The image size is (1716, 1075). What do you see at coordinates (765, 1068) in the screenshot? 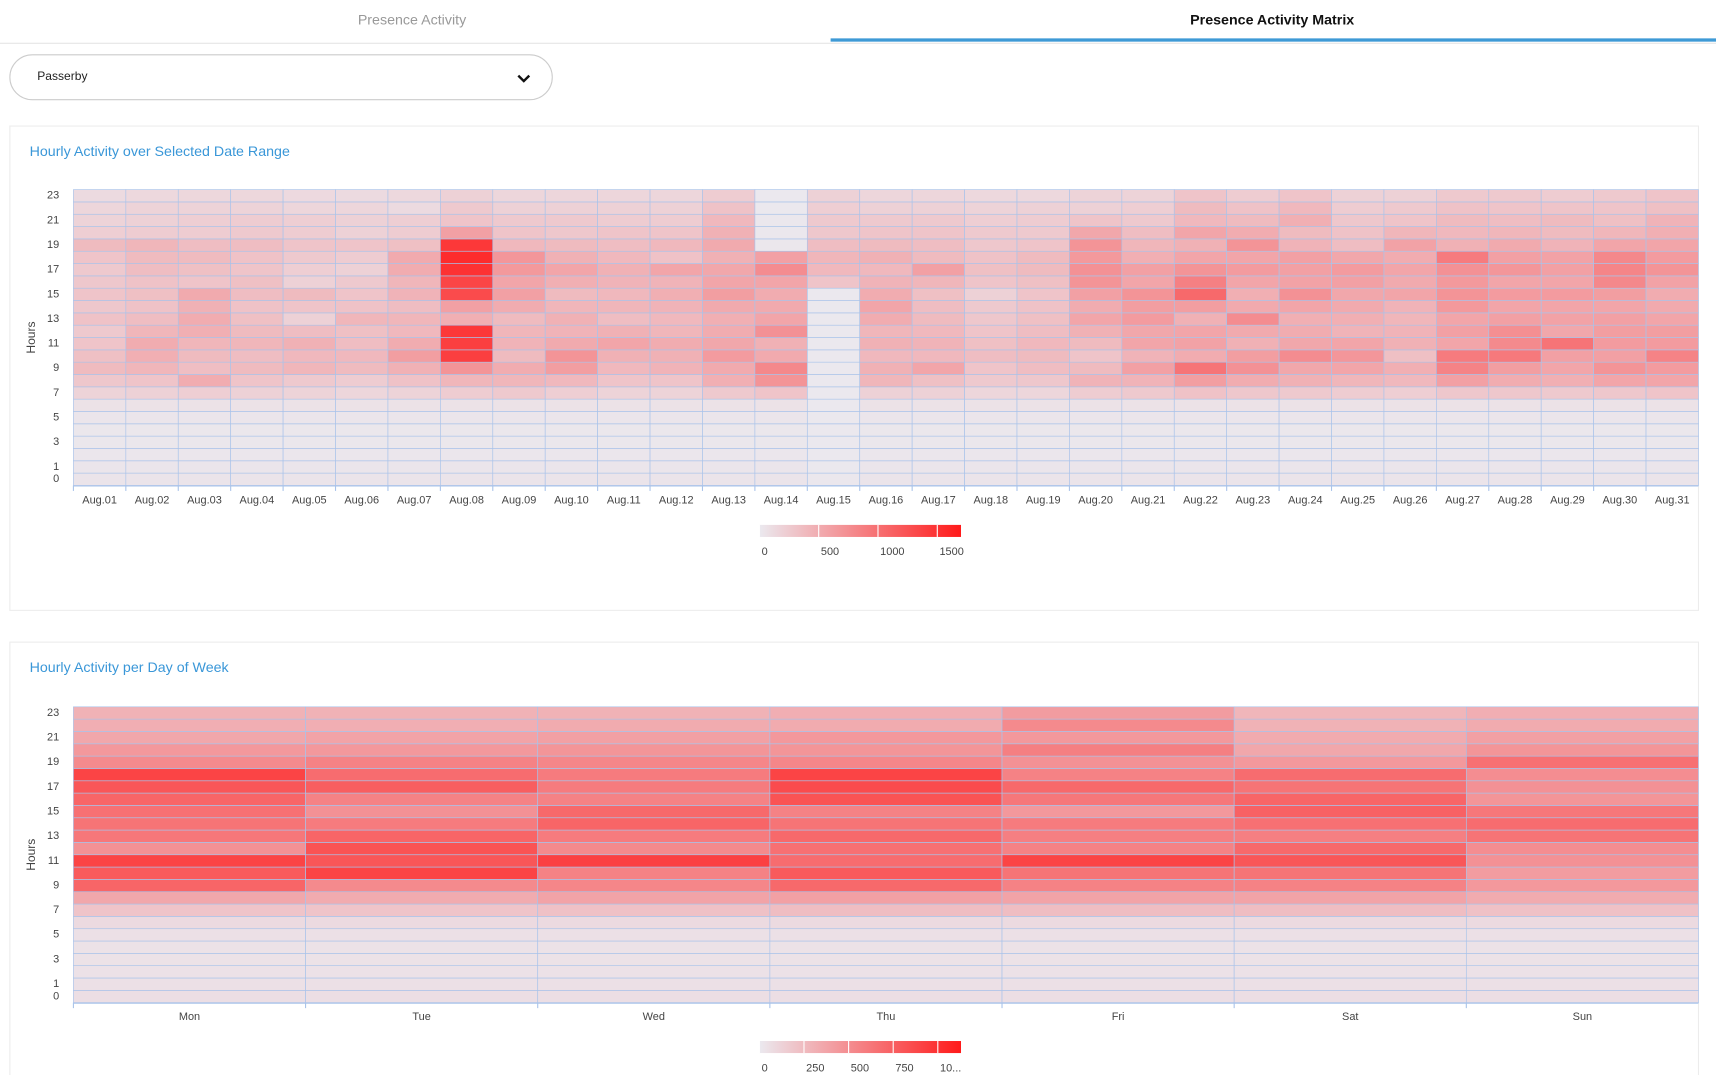
I see `colorbar-label: 0` at bounding box center [765, 1068].